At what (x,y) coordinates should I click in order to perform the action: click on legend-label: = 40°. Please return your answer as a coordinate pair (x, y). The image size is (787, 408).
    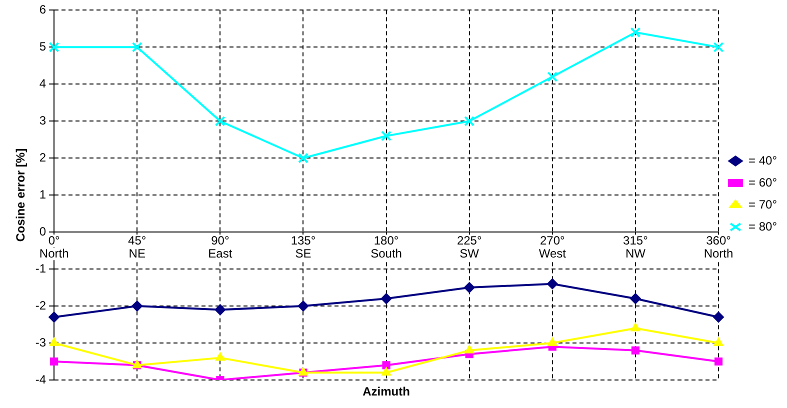
    Looking at the image, I should click on (763, 160).